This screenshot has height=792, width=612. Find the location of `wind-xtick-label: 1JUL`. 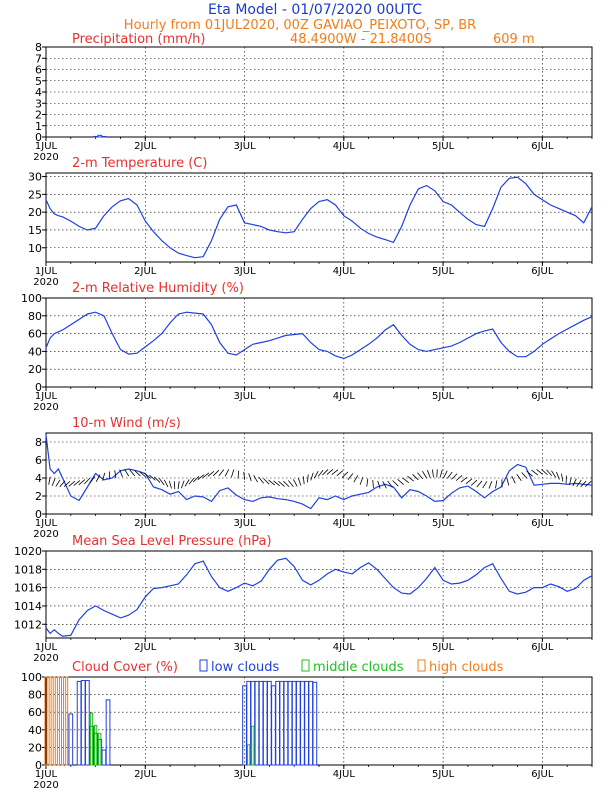

wind-xtick-label: 1JUL is located at coordinates (46, 523).